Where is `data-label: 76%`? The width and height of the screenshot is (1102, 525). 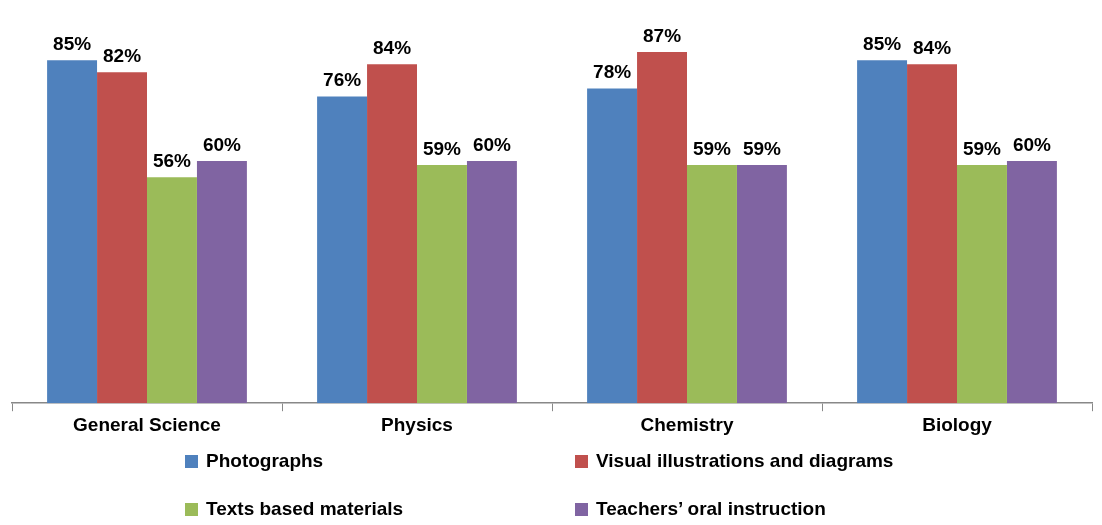 data-label: 76% is located at coordinates (342, 80).